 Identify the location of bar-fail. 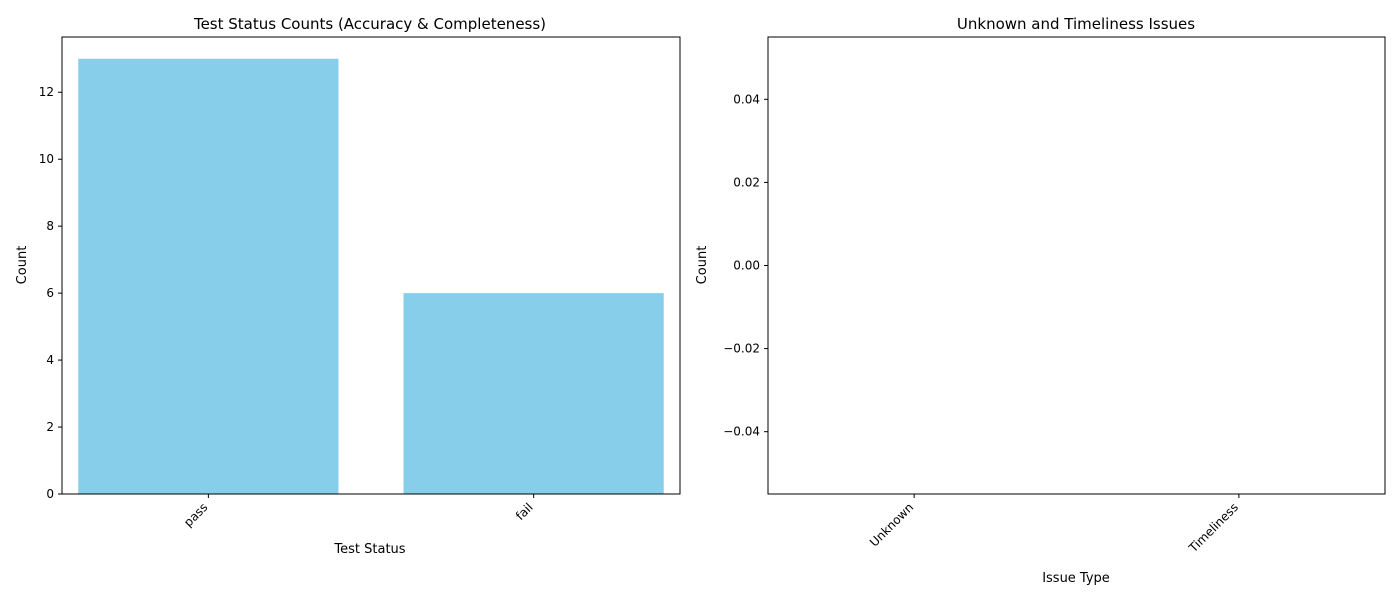
(533, 393).